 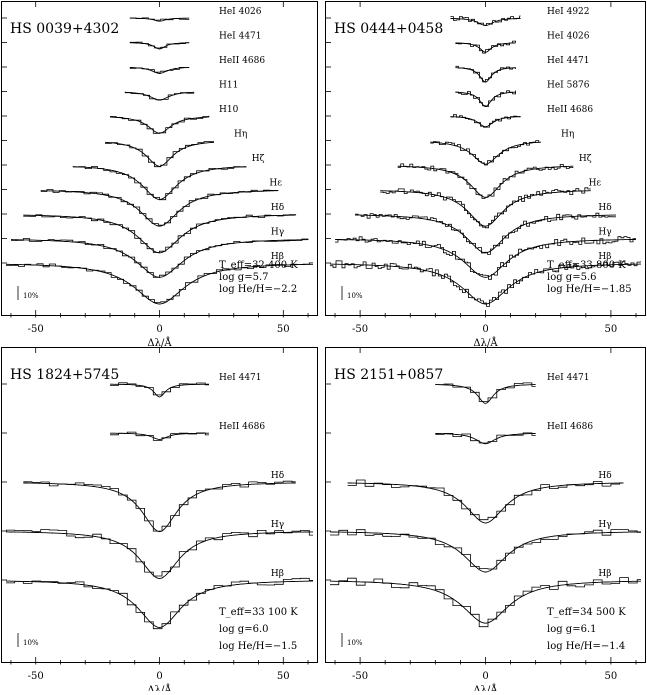 I want to click on panel-title: HS 0039+4302, so click(x=64, y=29).